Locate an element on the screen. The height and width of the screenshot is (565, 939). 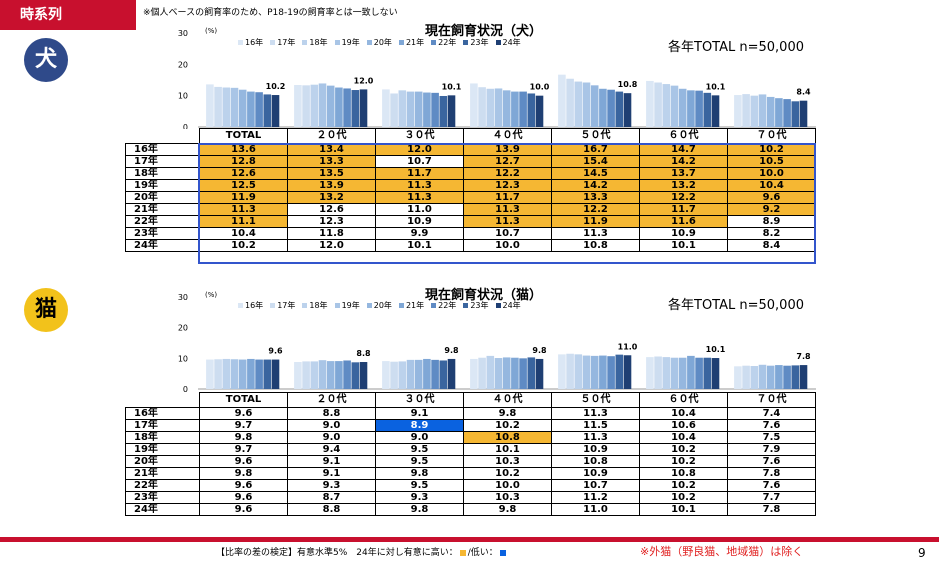
cat-table-cell: 10.1 is located at coordinates (507, 449).